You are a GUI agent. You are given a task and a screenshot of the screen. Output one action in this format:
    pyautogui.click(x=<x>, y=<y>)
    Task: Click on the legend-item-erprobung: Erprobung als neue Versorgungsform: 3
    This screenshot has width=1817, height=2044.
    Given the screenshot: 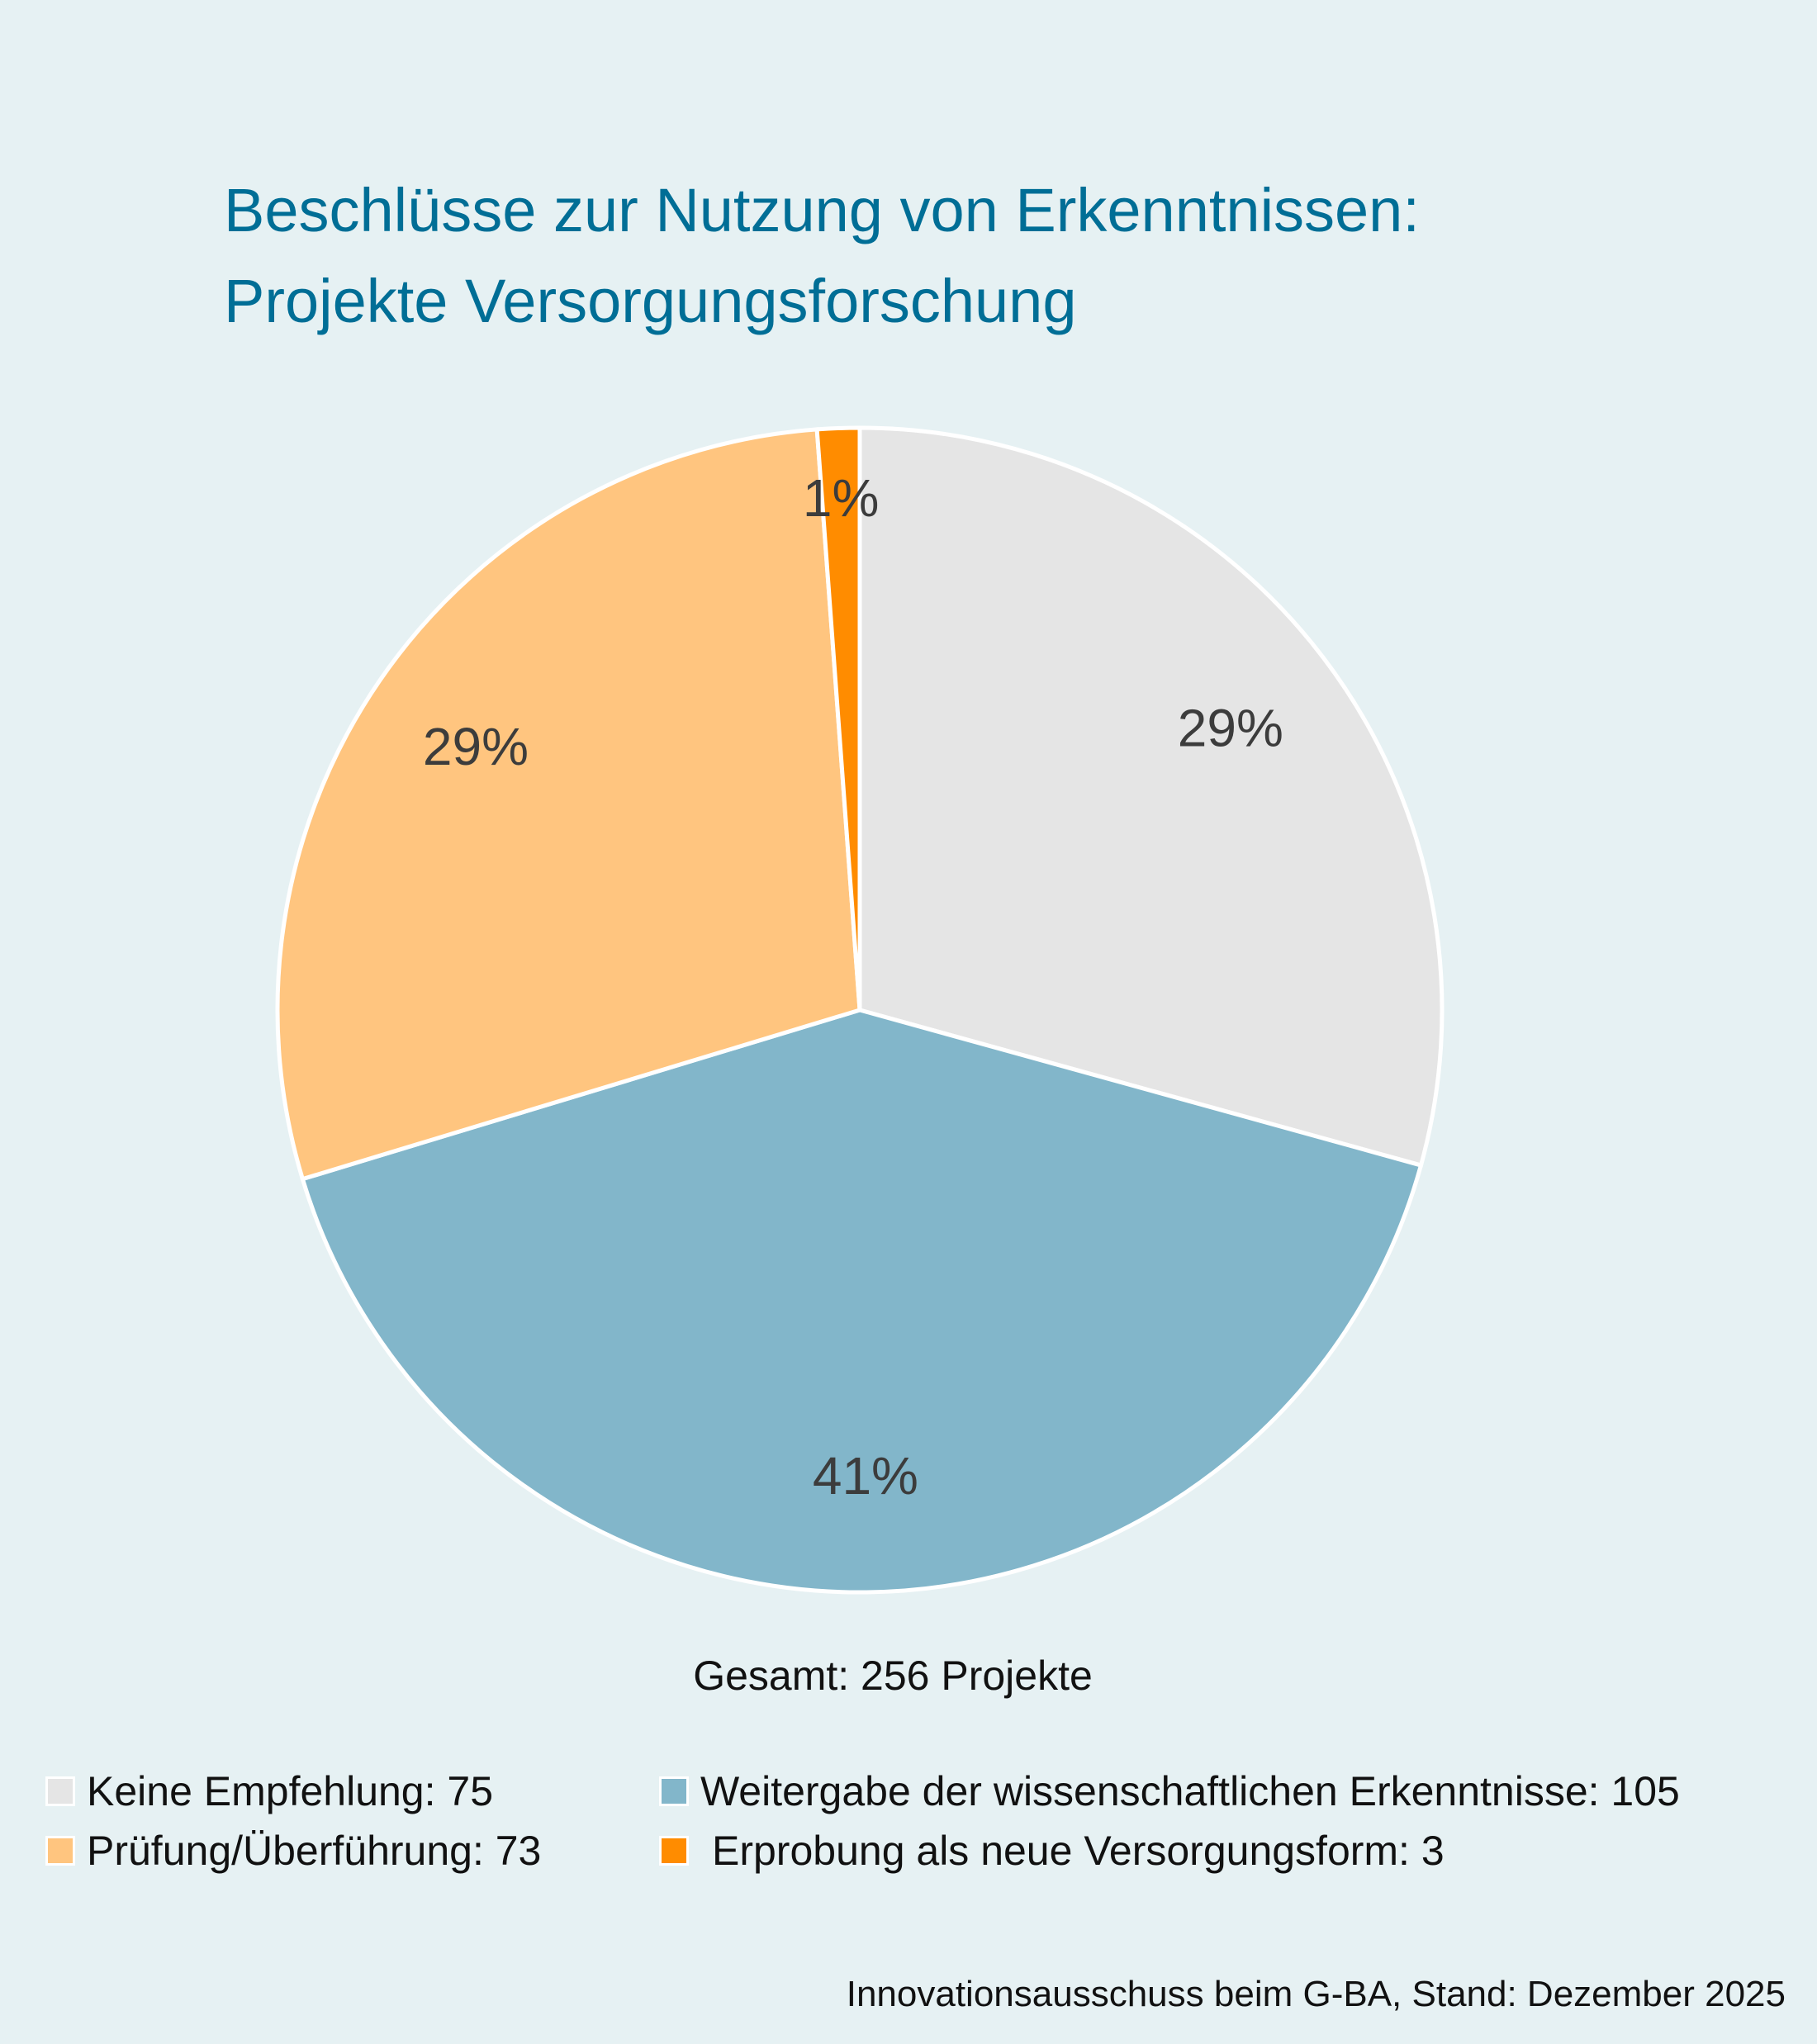 What is the action you would take?
    pyautogui.click(x=1052, y=1851)
    